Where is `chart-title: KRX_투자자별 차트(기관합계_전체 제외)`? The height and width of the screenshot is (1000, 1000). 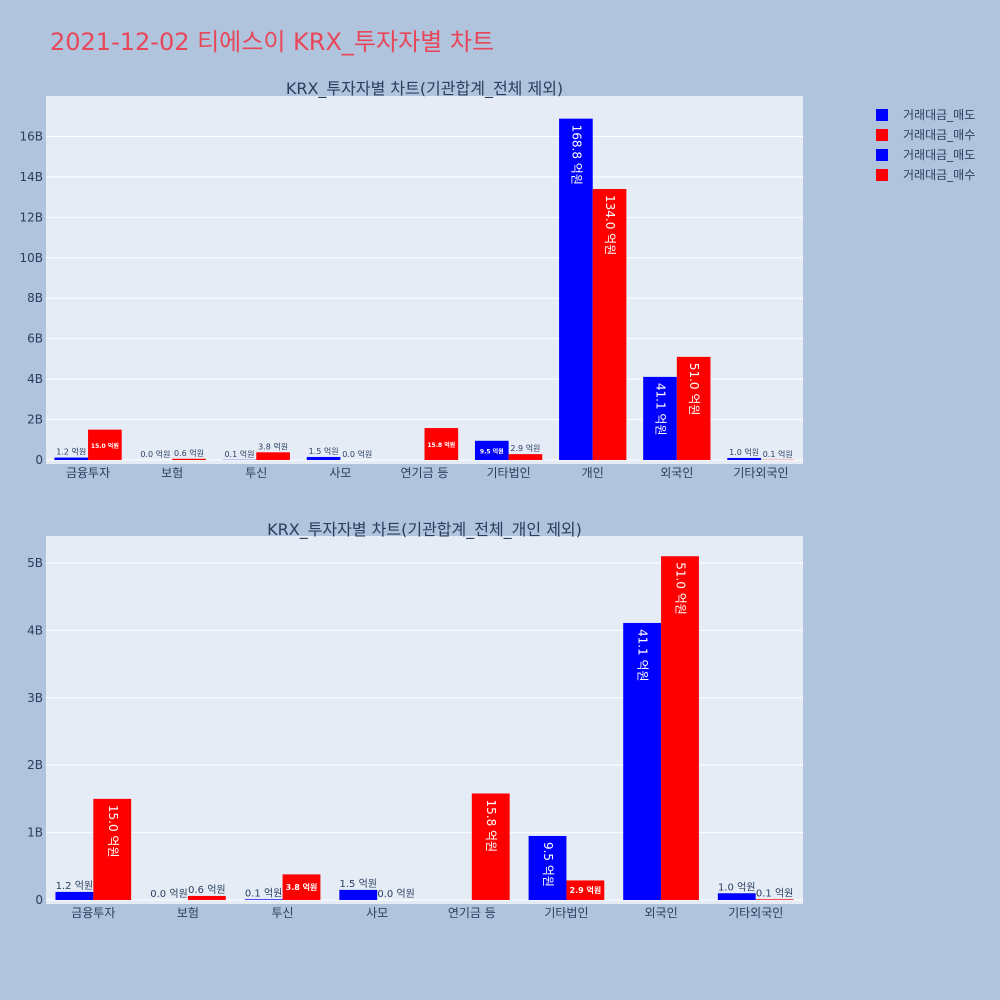
chart-title: KRX_투자자별 차트(기관합계_전체 제외) is located at coordinates (424, 89).